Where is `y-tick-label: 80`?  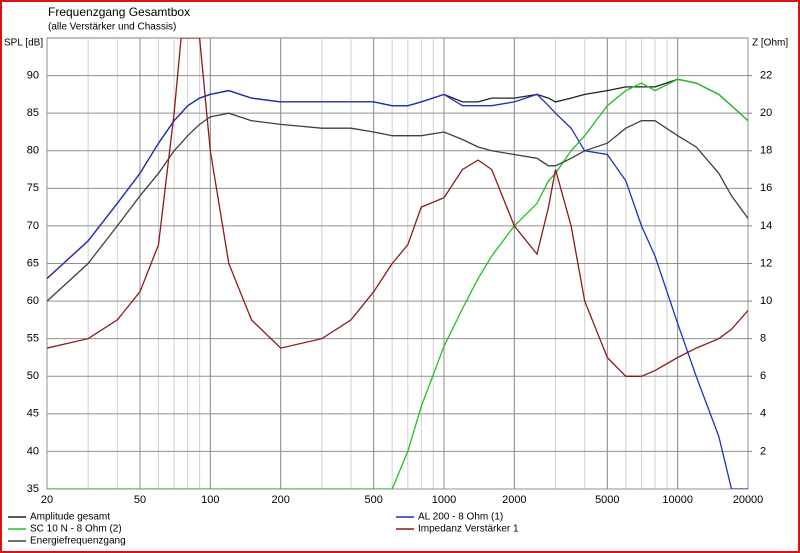 y-tick-label: 80 is located at coordinates (33, 151).